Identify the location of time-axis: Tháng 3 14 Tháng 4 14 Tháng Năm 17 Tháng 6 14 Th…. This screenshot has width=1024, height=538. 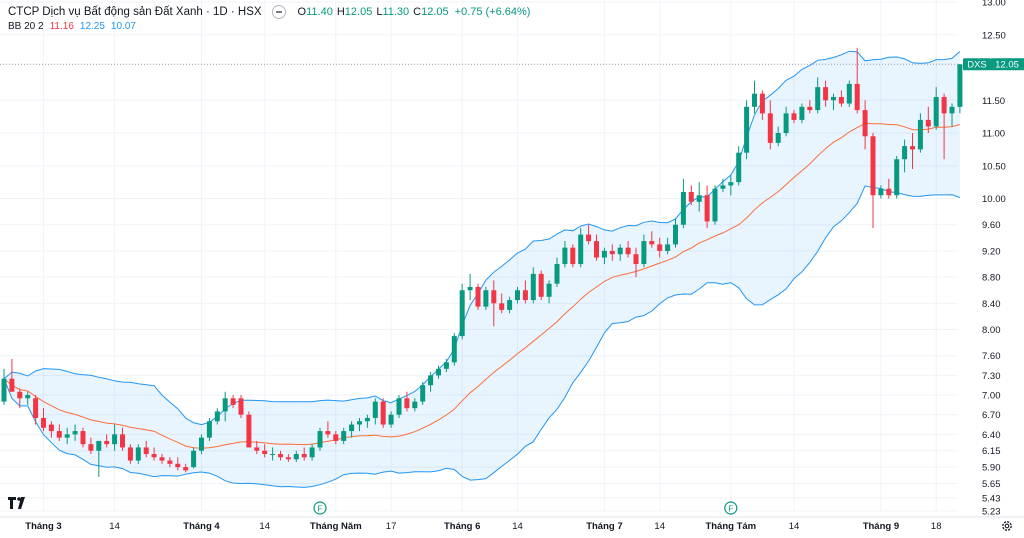
(512, 524).